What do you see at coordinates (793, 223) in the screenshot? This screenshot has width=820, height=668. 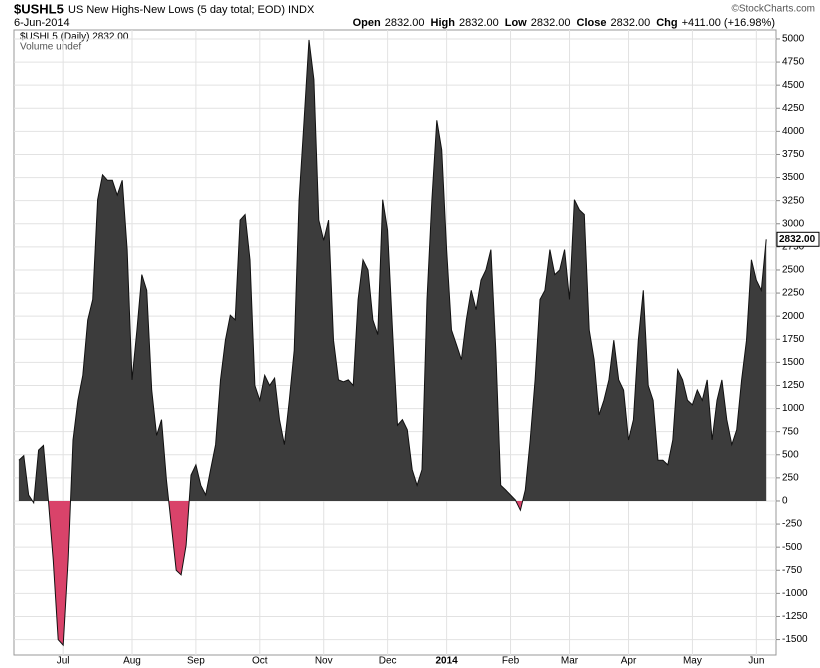 I see `y-tick-label: 3000` at bounding box center [793, 223].